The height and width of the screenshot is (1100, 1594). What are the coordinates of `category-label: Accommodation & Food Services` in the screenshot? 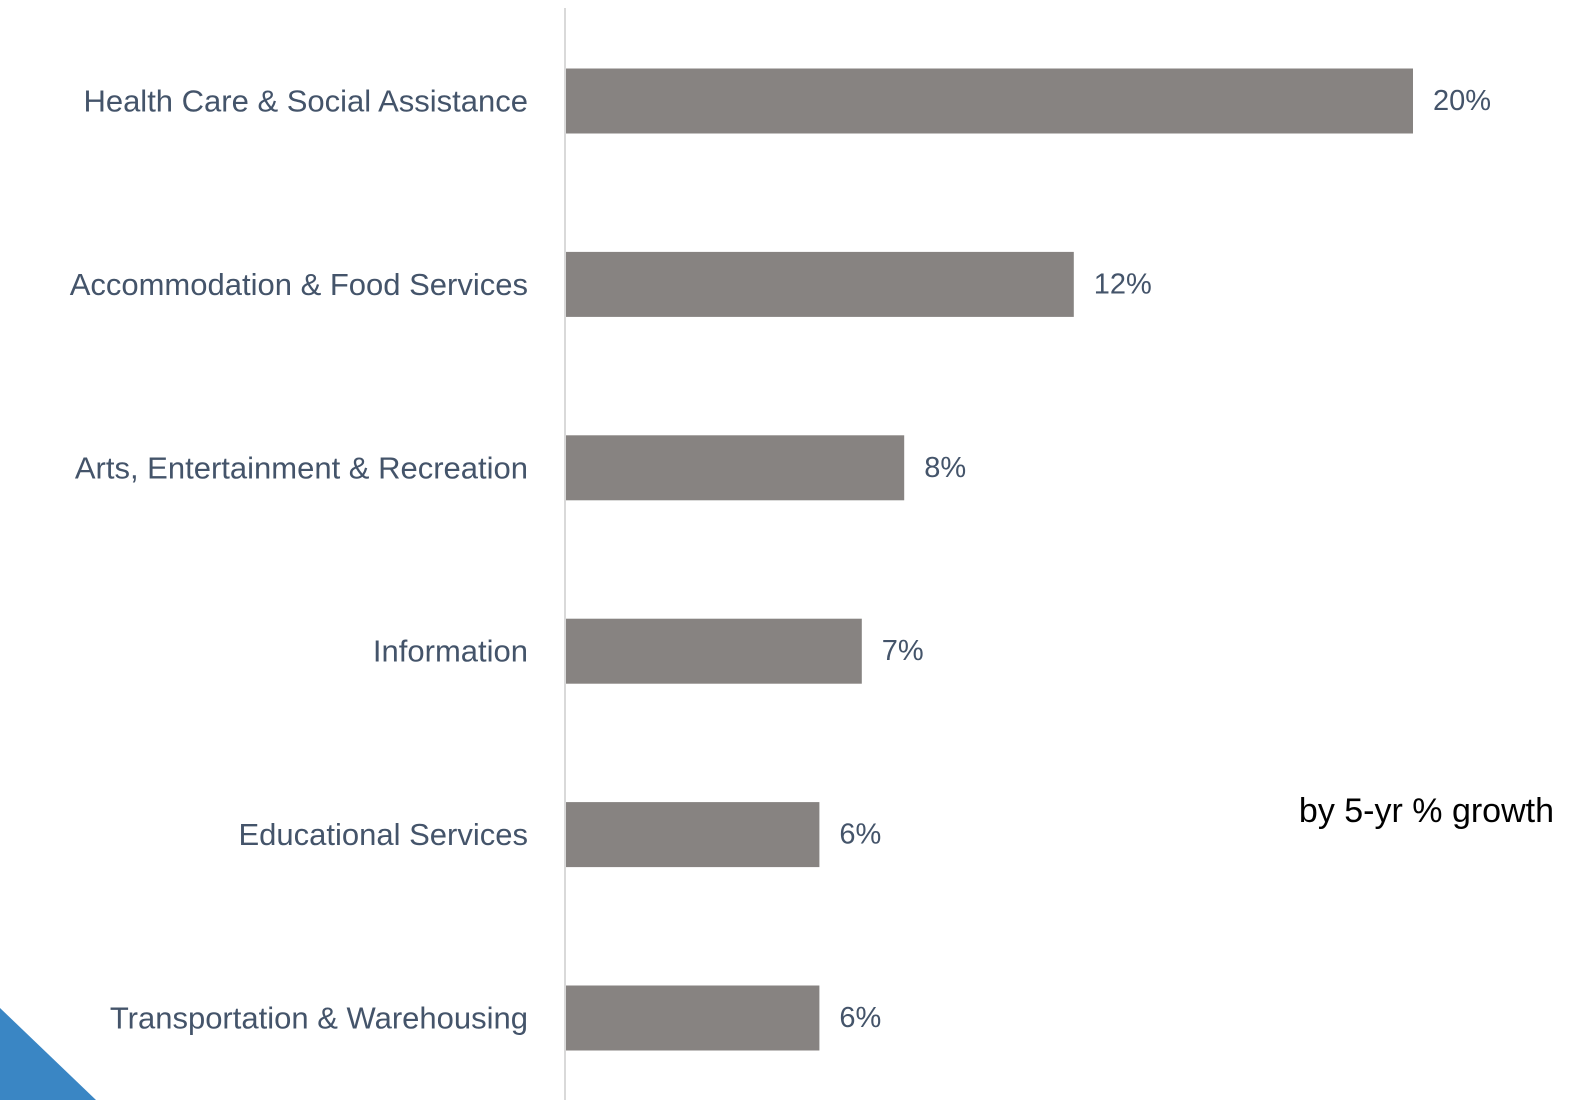 It's located at (299, 284).